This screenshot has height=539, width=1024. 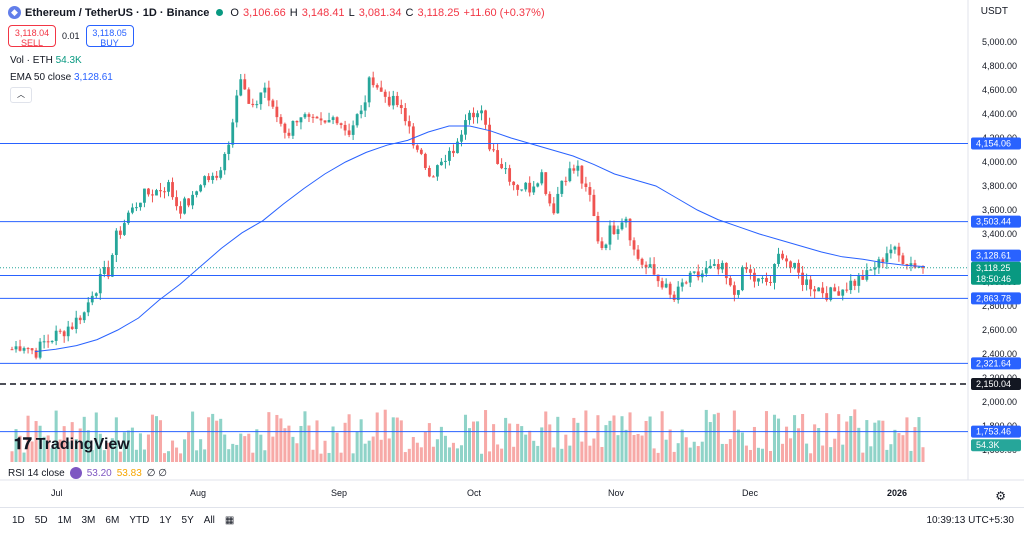 What do you see at coordinates (209, 520) in the screenshot?
I see `timeframe-all: All` at bounding box center [209, 520].